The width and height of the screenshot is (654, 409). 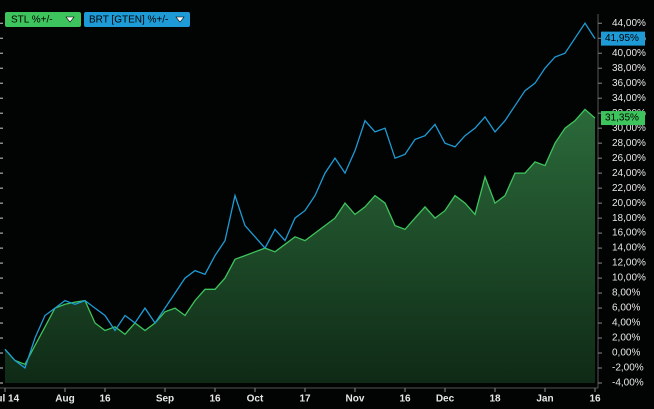 I want to click on legend-button: BRT [GTEN] %+/-, so click(x=137, y=19).